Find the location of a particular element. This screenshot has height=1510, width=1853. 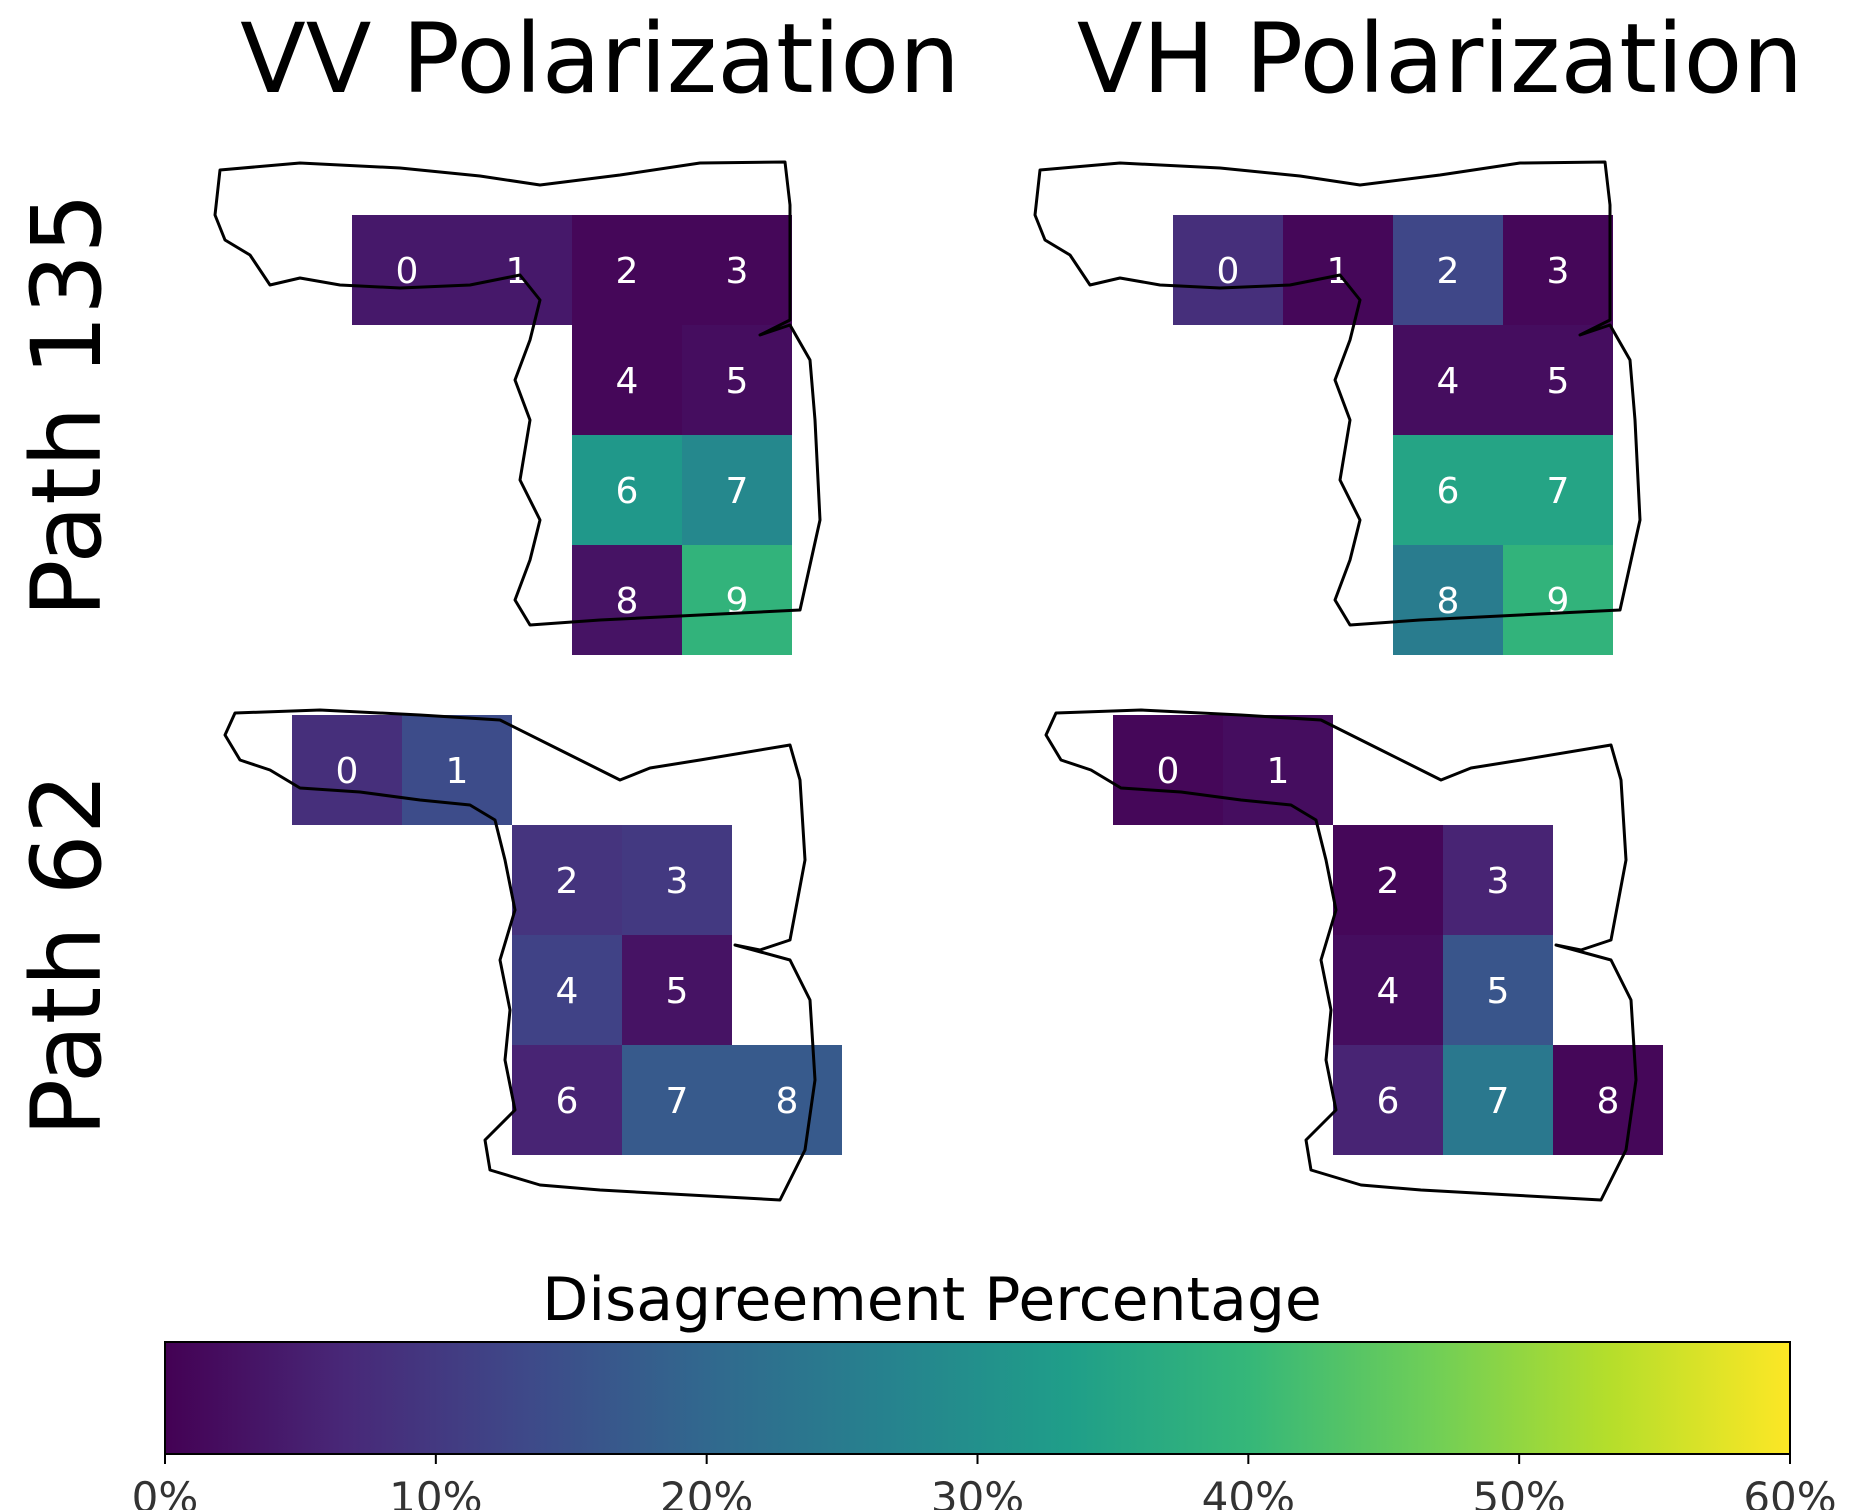

panel-path-135-vv: 0 1 2 3 4 5 6 7 8 9 is located at coordinates (517, 407).